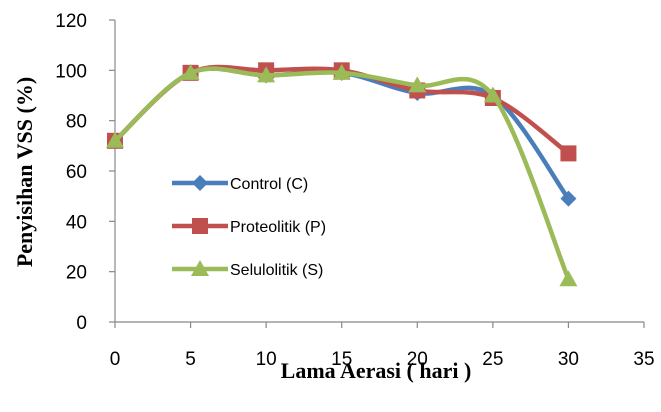 This screenshot has width=661, height=412. Describe the element at coordinates (76, 172) in the screenshot. I see `y-tick-label: 60` at that location.